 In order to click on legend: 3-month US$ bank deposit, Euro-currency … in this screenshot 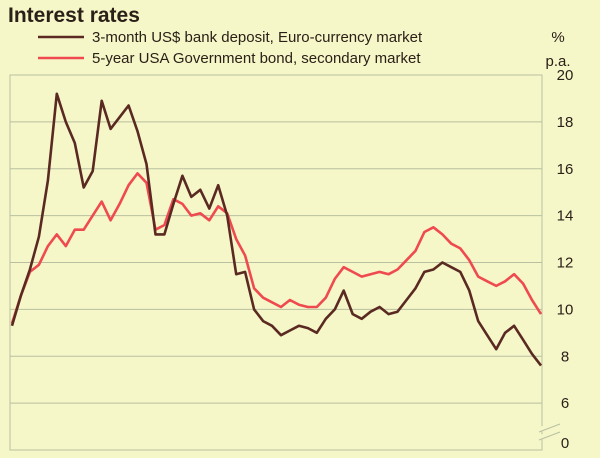, I will do `click(230, 48)`.